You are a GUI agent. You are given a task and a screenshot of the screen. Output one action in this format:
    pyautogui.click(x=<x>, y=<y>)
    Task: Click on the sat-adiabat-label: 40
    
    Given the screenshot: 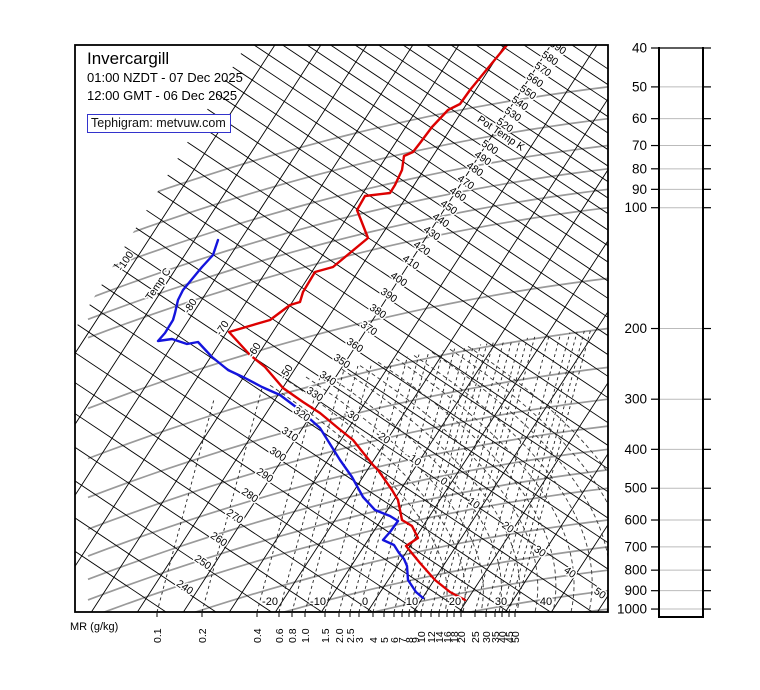 What is the action you would take?
    pyautogui.click(x=569, y=572)
    